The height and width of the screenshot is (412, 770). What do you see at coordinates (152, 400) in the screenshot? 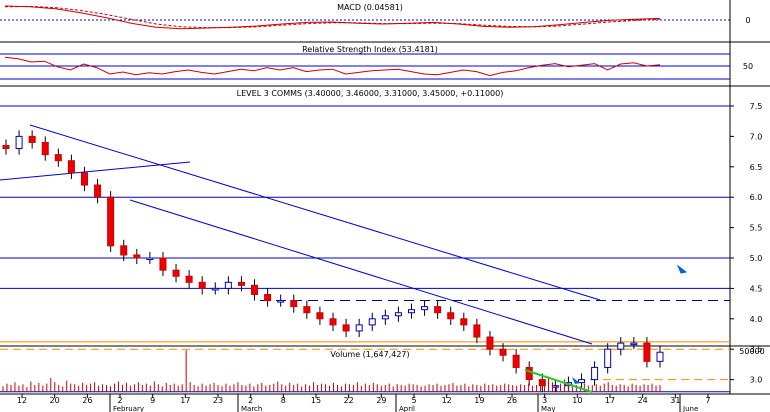
I see `x-tick-label: 9` at bounding box center [152, 400].